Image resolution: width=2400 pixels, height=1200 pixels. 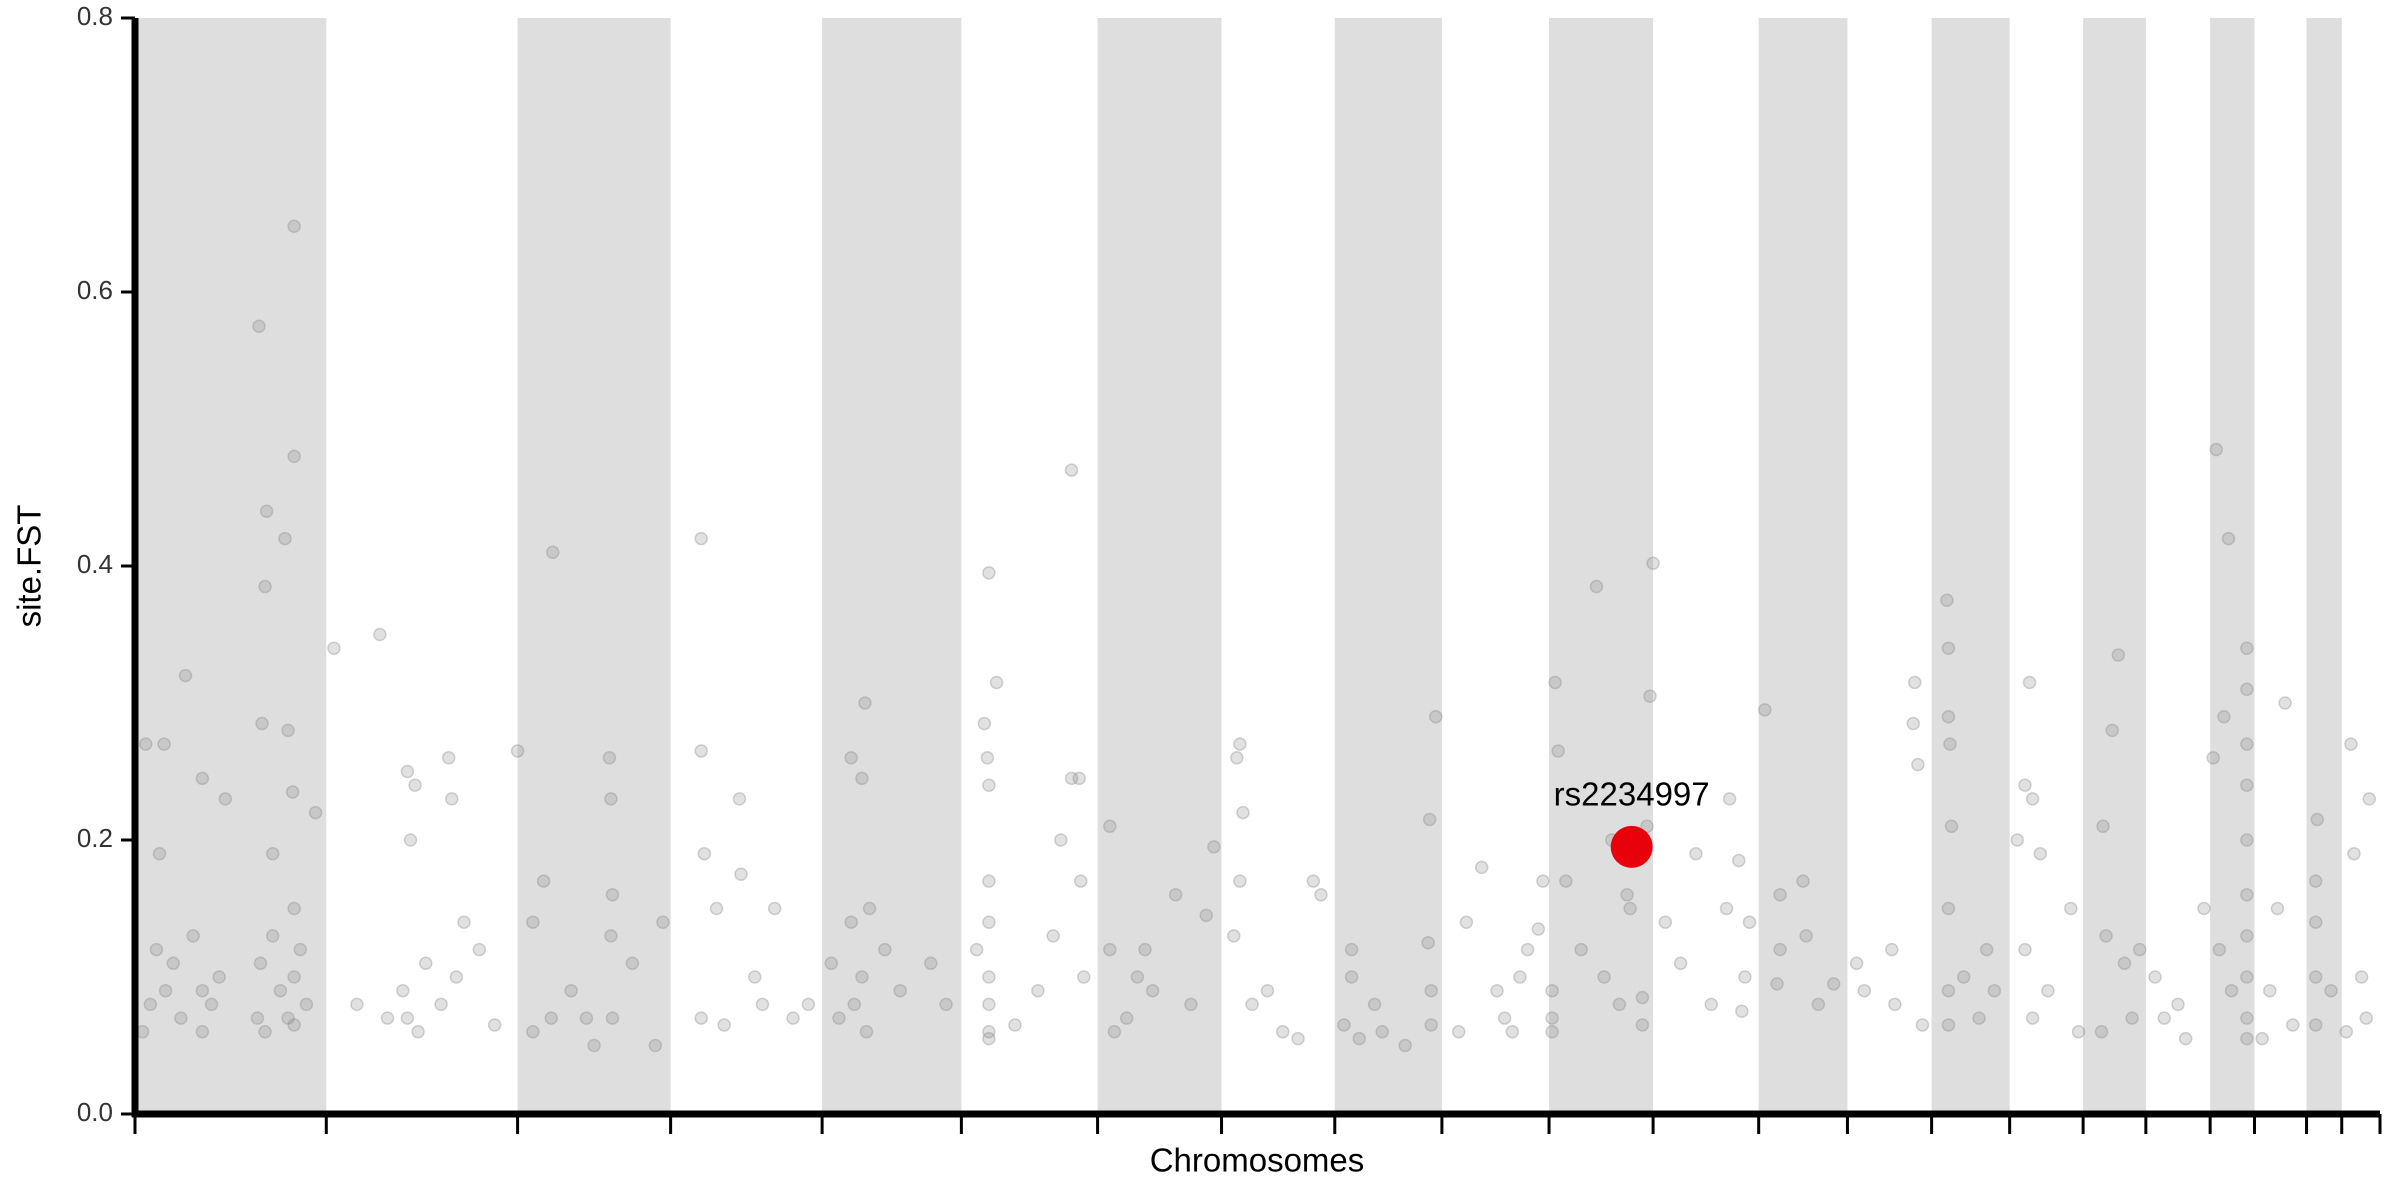 What do you see at coordinates (95, 838) in the screenshot?
I see `y-tick-label: 0.2` at bounding box center [95, 838].